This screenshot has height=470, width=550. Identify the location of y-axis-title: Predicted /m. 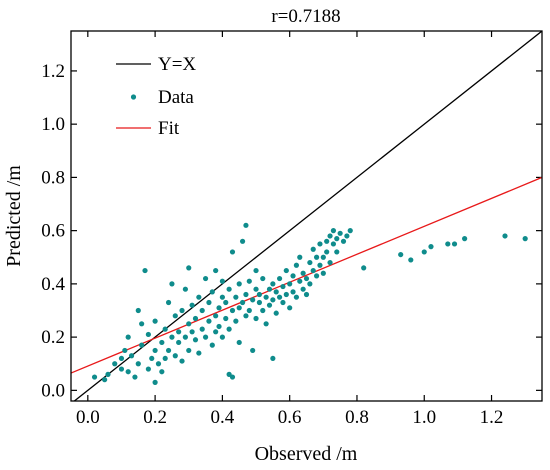
(14, 216).